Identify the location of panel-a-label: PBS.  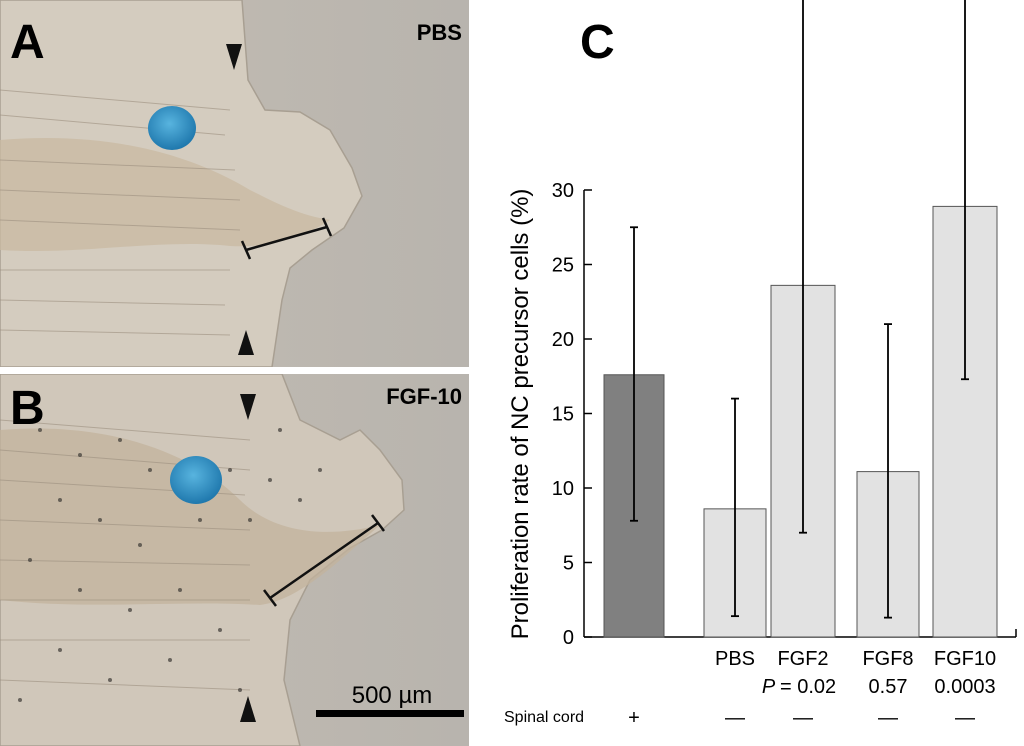
(439, 32).